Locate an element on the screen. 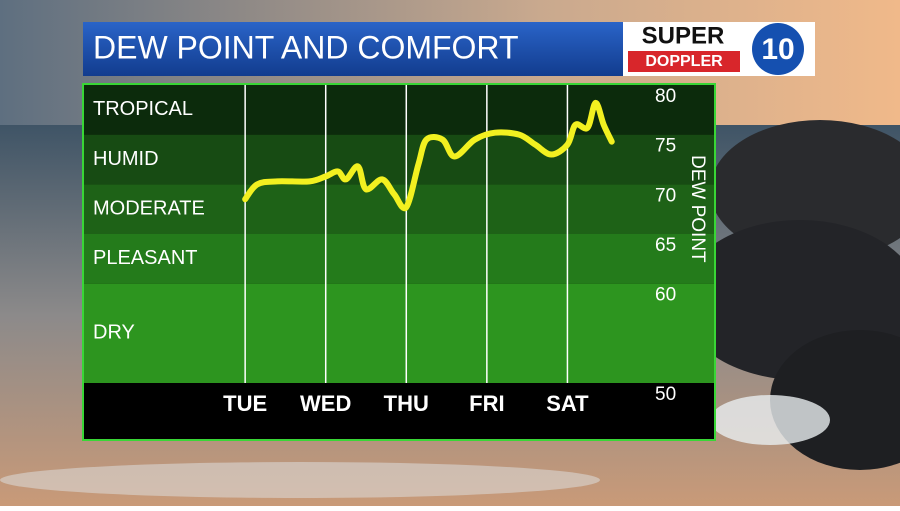  title: DEW POINT AND COMFORT is located at coordinates (306, 47).